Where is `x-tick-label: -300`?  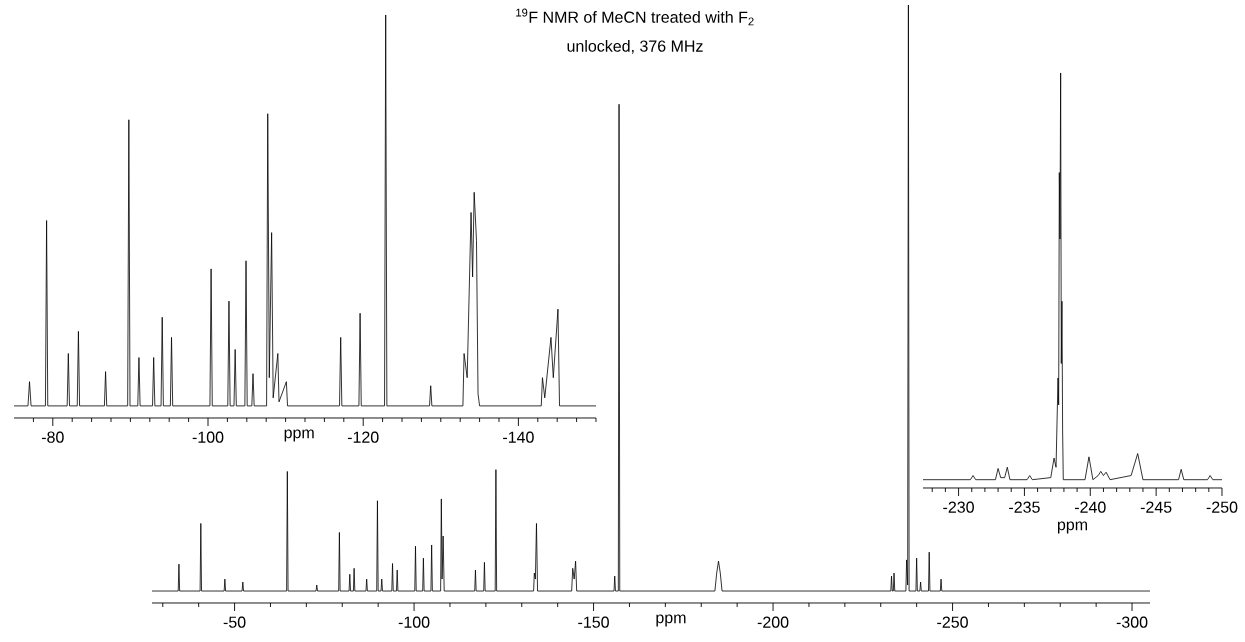 x-tick-label: -300 is located at coordinates (1132, 622).